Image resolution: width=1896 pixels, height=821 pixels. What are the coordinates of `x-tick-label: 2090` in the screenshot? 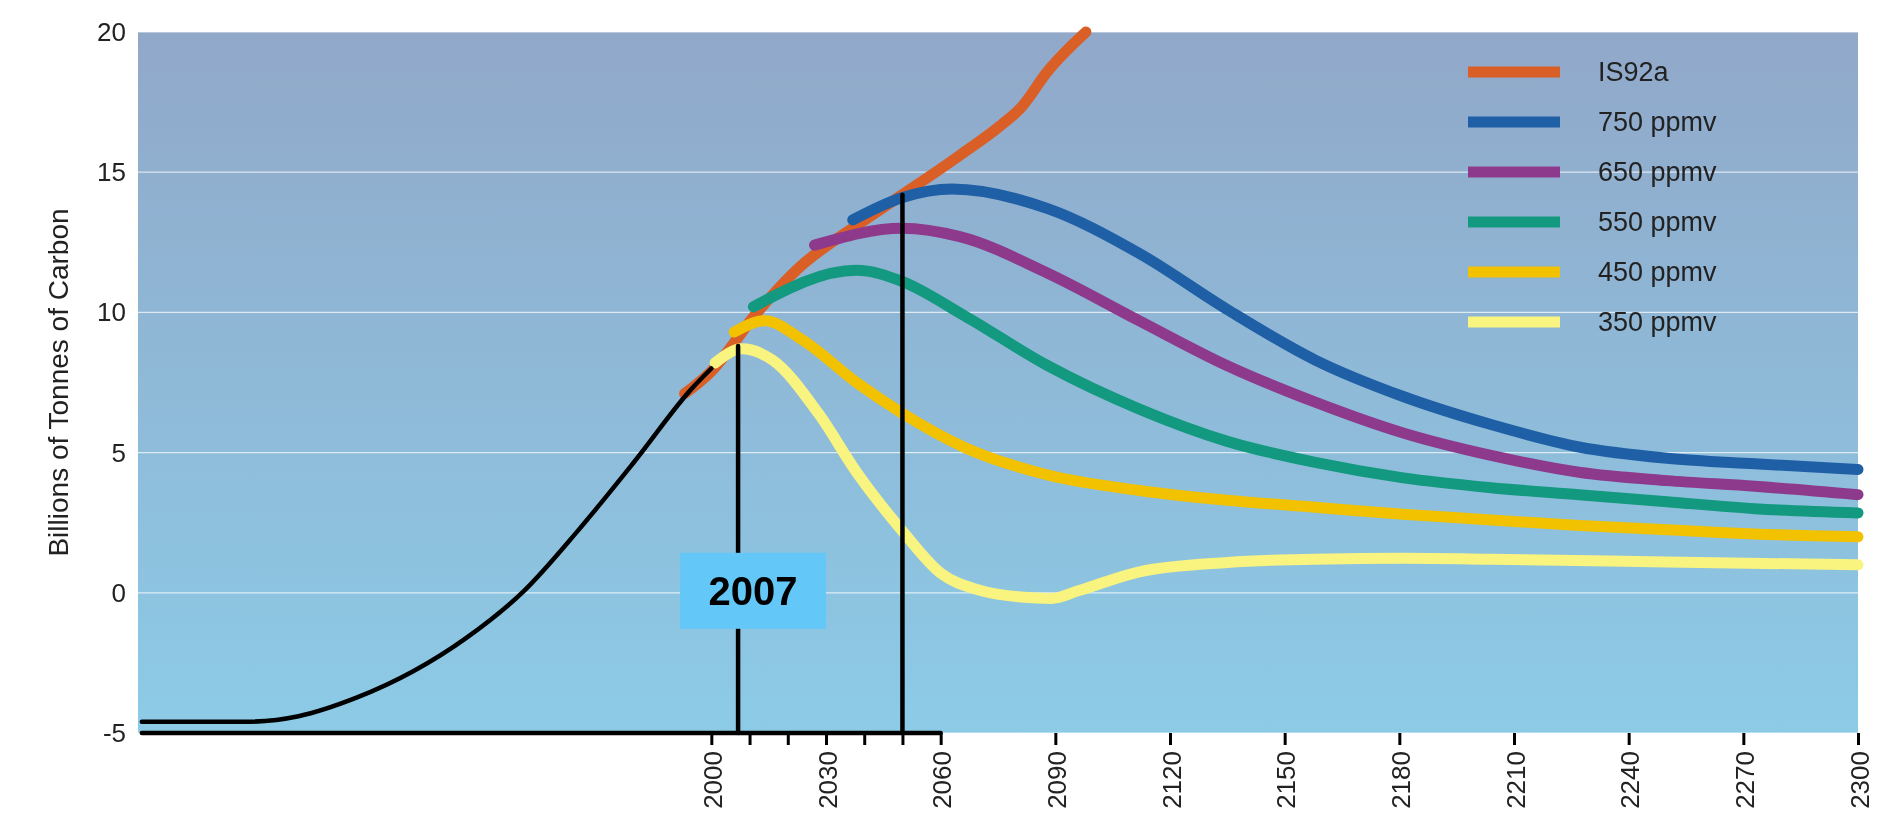 It's located at (1056, 780).